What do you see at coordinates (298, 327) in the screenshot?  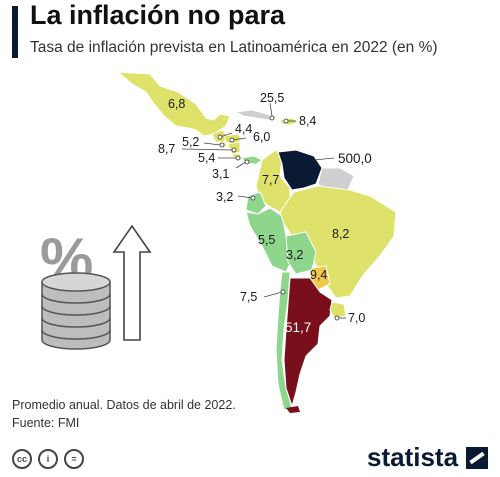 I see `label-argentina: 51,7` at bounding box center [298, 327].